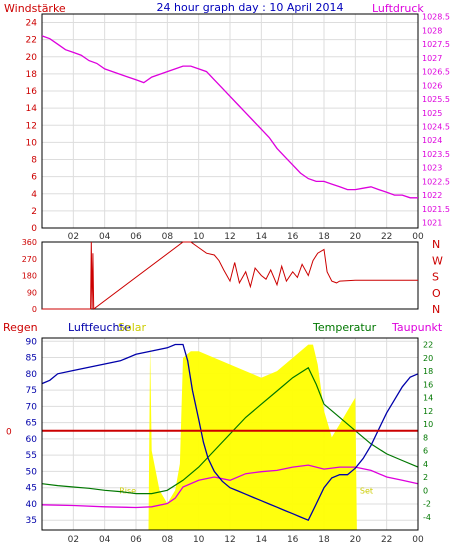 This screenshot has width=467, height=555. Describe the element at coordinates (199, 237) in the screenshot. I see `x-tick-label: 10` at that location.